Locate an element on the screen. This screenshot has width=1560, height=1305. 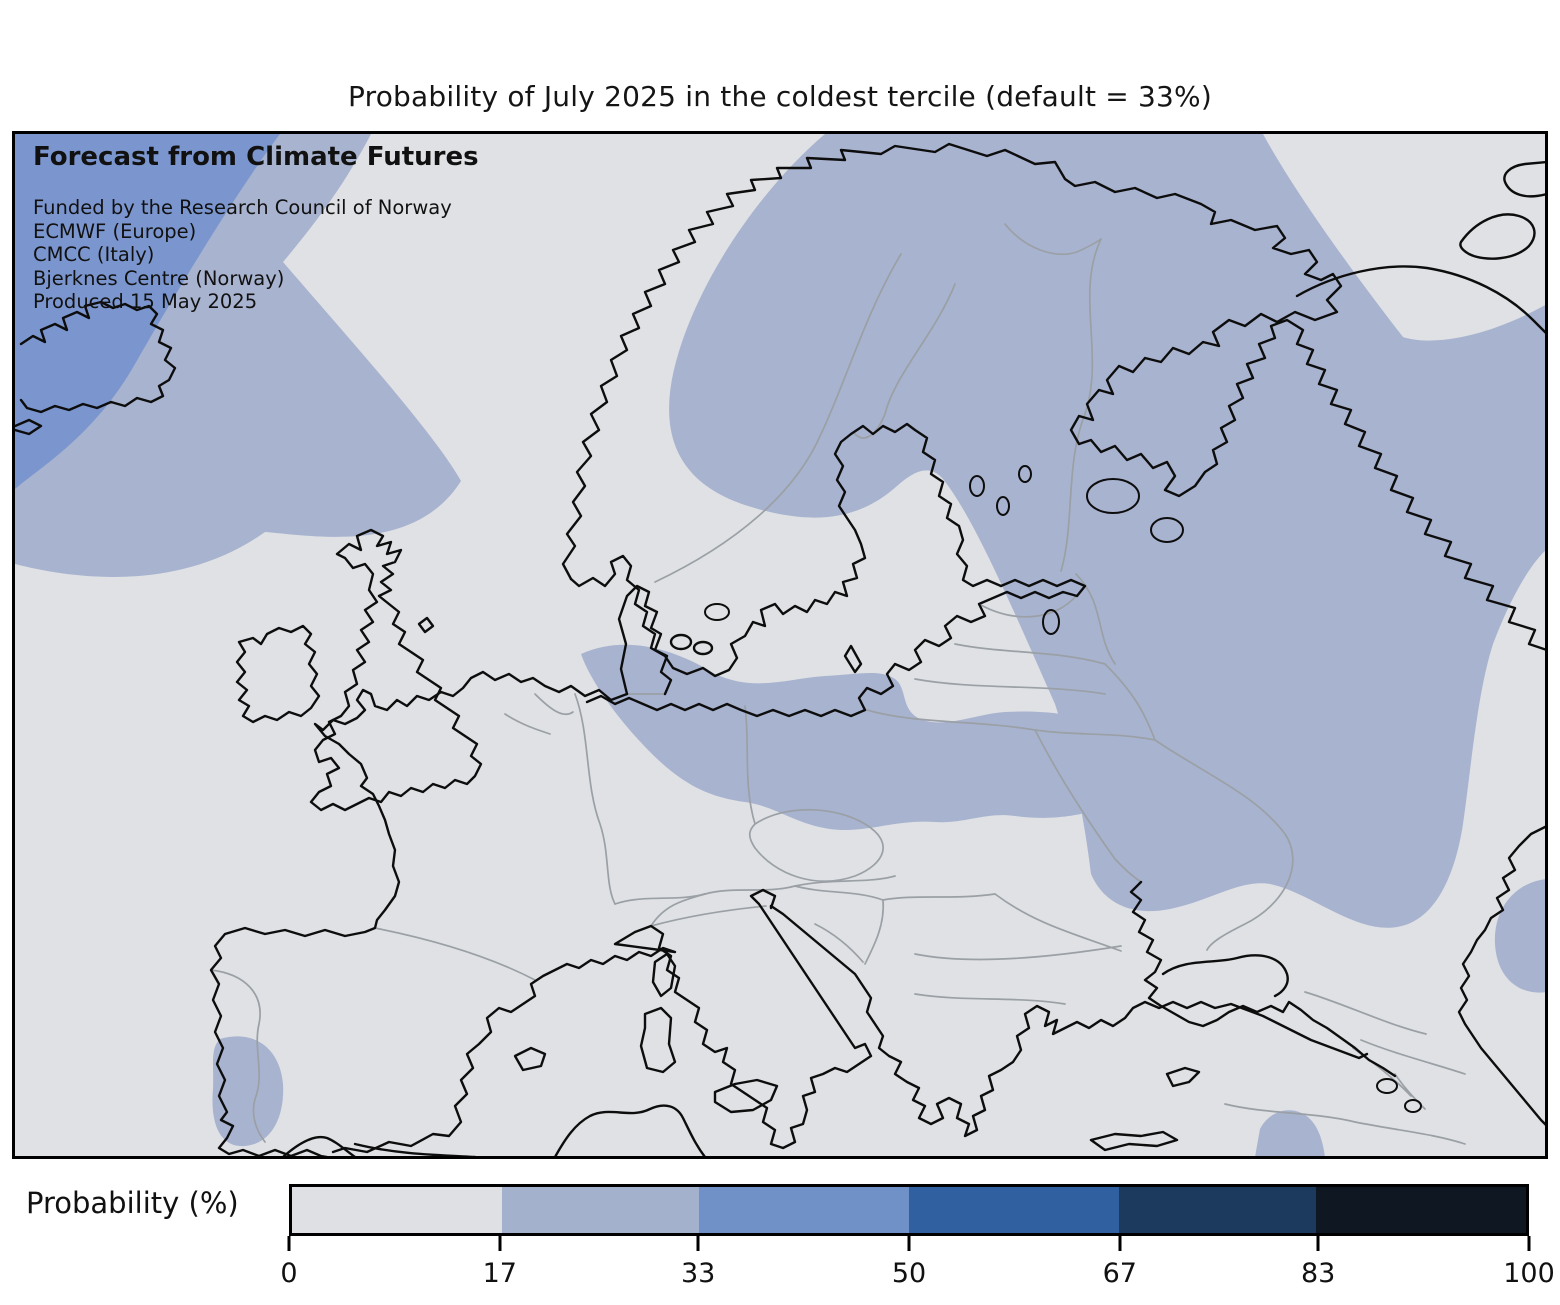
credit-bjerknes: Bjerknes Centre (Norway) is located at coordinates (159, 278).